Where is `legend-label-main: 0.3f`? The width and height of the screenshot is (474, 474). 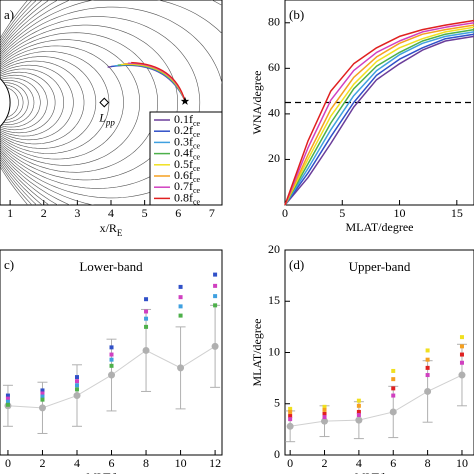
legend-label-main: 0.3f is located at coordinates (183, 141).